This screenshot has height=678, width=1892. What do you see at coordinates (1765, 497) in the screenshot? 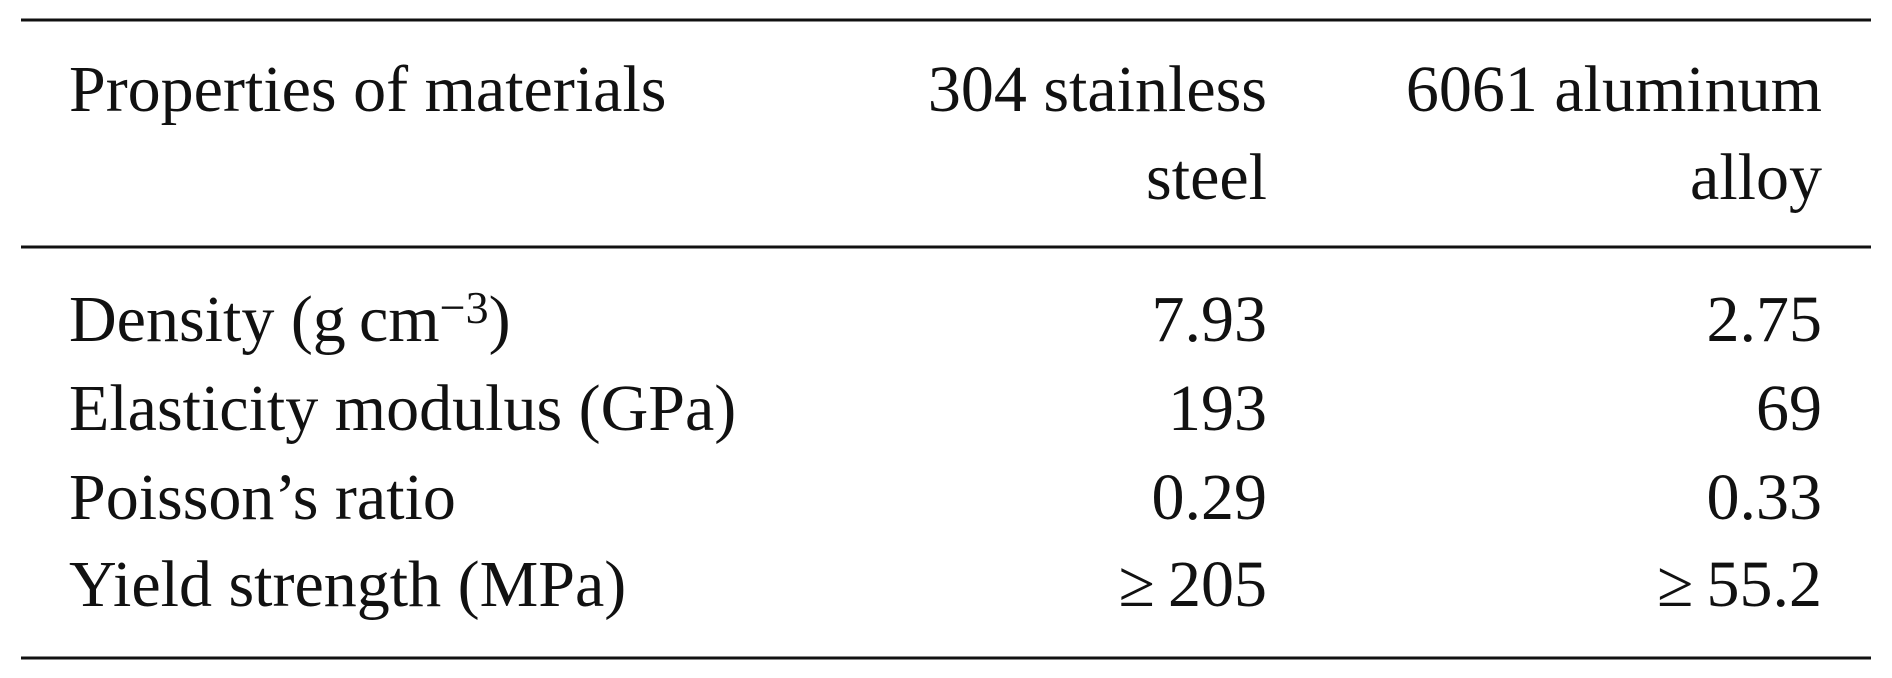
I see `cell: 0.33` at bounding box center [1765, 497].